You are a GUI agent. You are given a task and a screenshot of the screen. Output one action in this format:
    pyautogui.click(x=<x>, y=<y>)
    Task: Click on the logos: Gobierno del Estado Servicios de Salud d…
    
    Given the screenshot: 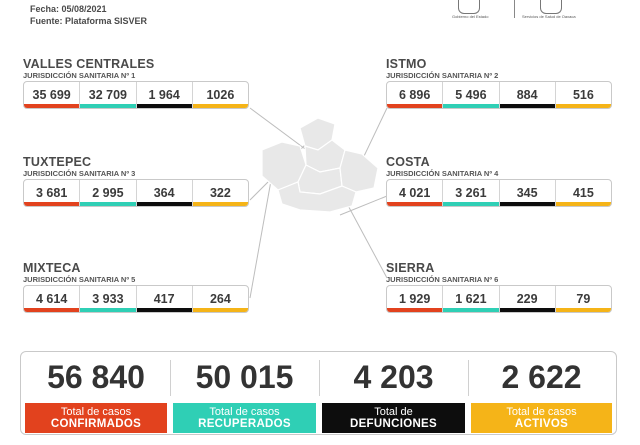 What is the action you would take?
    pyautogui.click(x=523, y=10)
    